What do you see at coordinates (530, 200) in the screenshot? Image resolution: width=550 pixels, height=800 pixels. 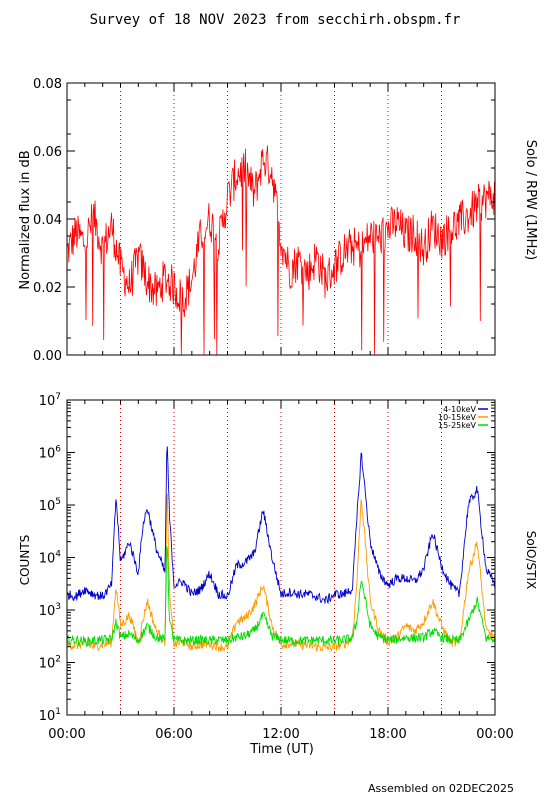 I see `rpw-side-label: Solo / RPW (1MHz)` at bounding box center [530, 200].